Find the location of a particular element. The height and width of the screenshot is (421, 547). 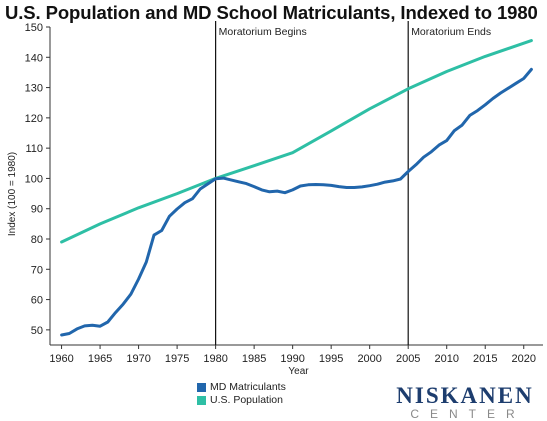

x-tick-label: 2020 is located at coordinates (524, 359).